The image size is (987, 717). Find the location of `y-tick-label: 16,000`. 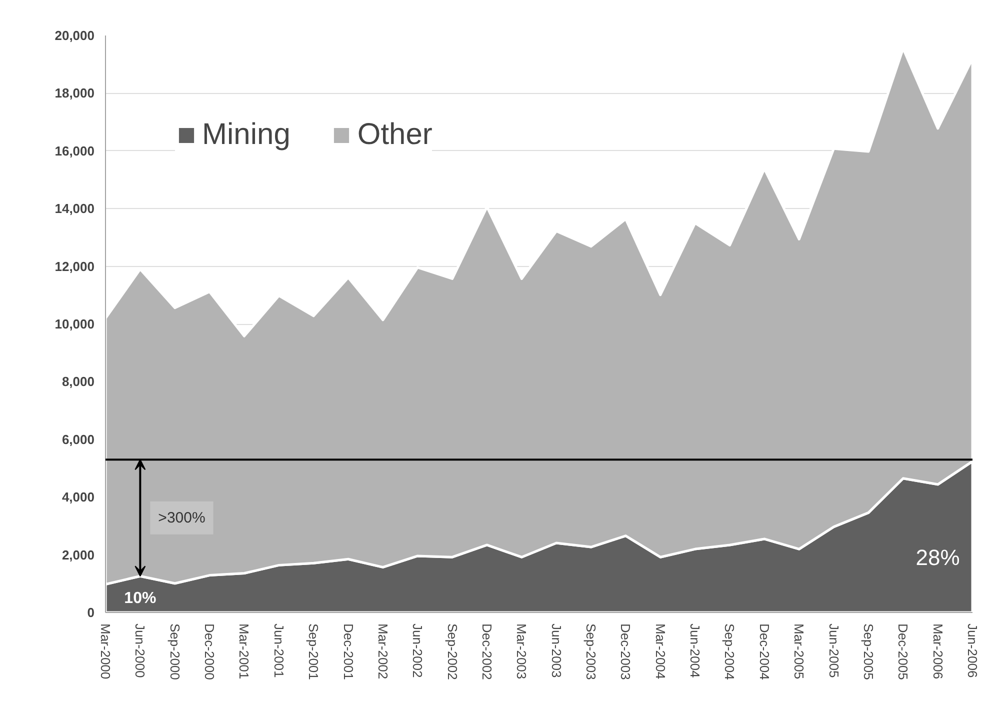

y-tick-label: 16,000 is located at coordinates (74, 150).